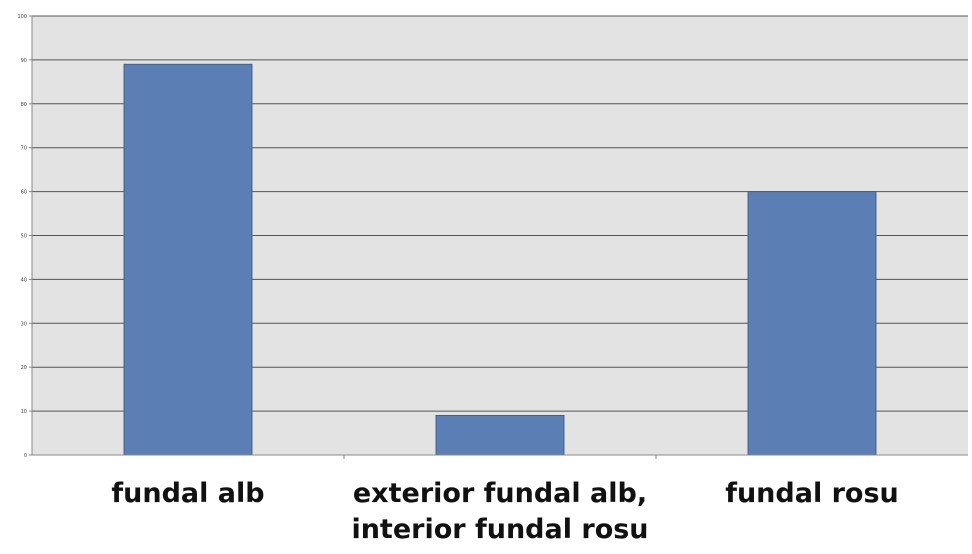  Describe the element at coordinates (24, 324) in the screenshot. I see `y-tick-label: 30` at that location.